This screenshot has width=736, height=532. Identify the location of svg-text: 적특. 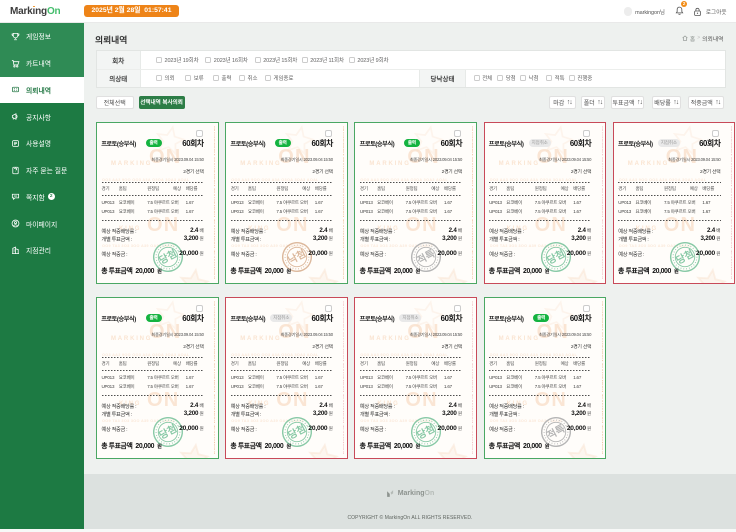
(426, 257).